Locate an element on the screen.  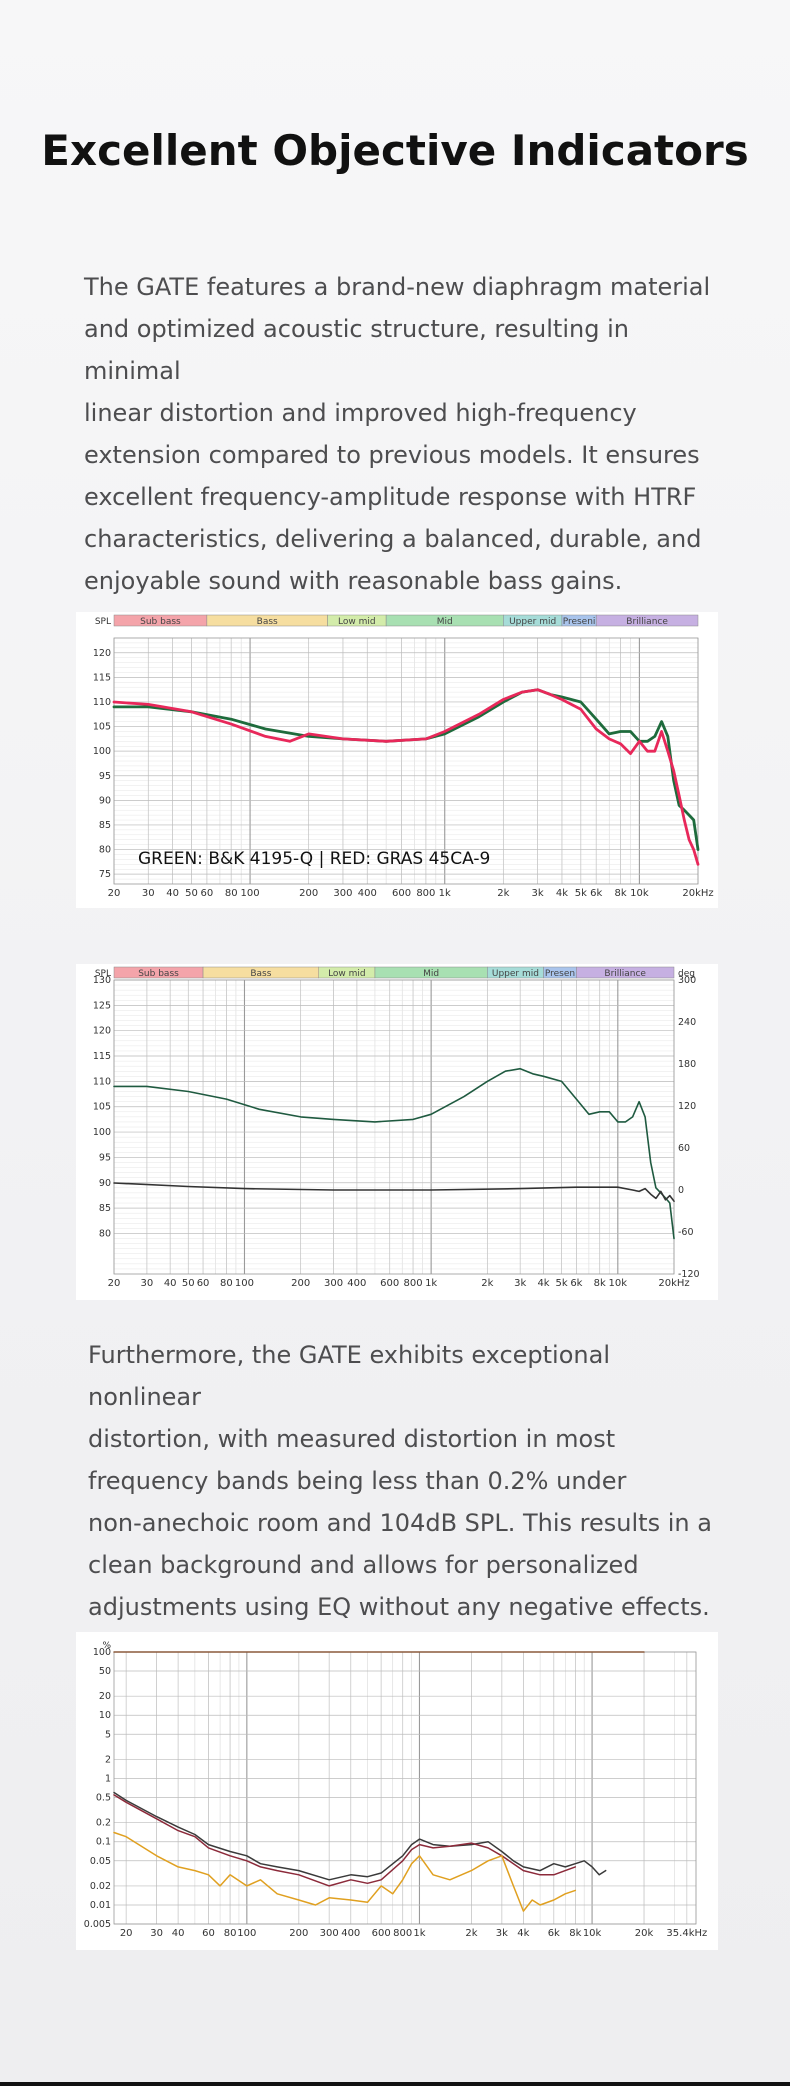
y-tick-label: 0.02 is located at coordinates (100, 1886).